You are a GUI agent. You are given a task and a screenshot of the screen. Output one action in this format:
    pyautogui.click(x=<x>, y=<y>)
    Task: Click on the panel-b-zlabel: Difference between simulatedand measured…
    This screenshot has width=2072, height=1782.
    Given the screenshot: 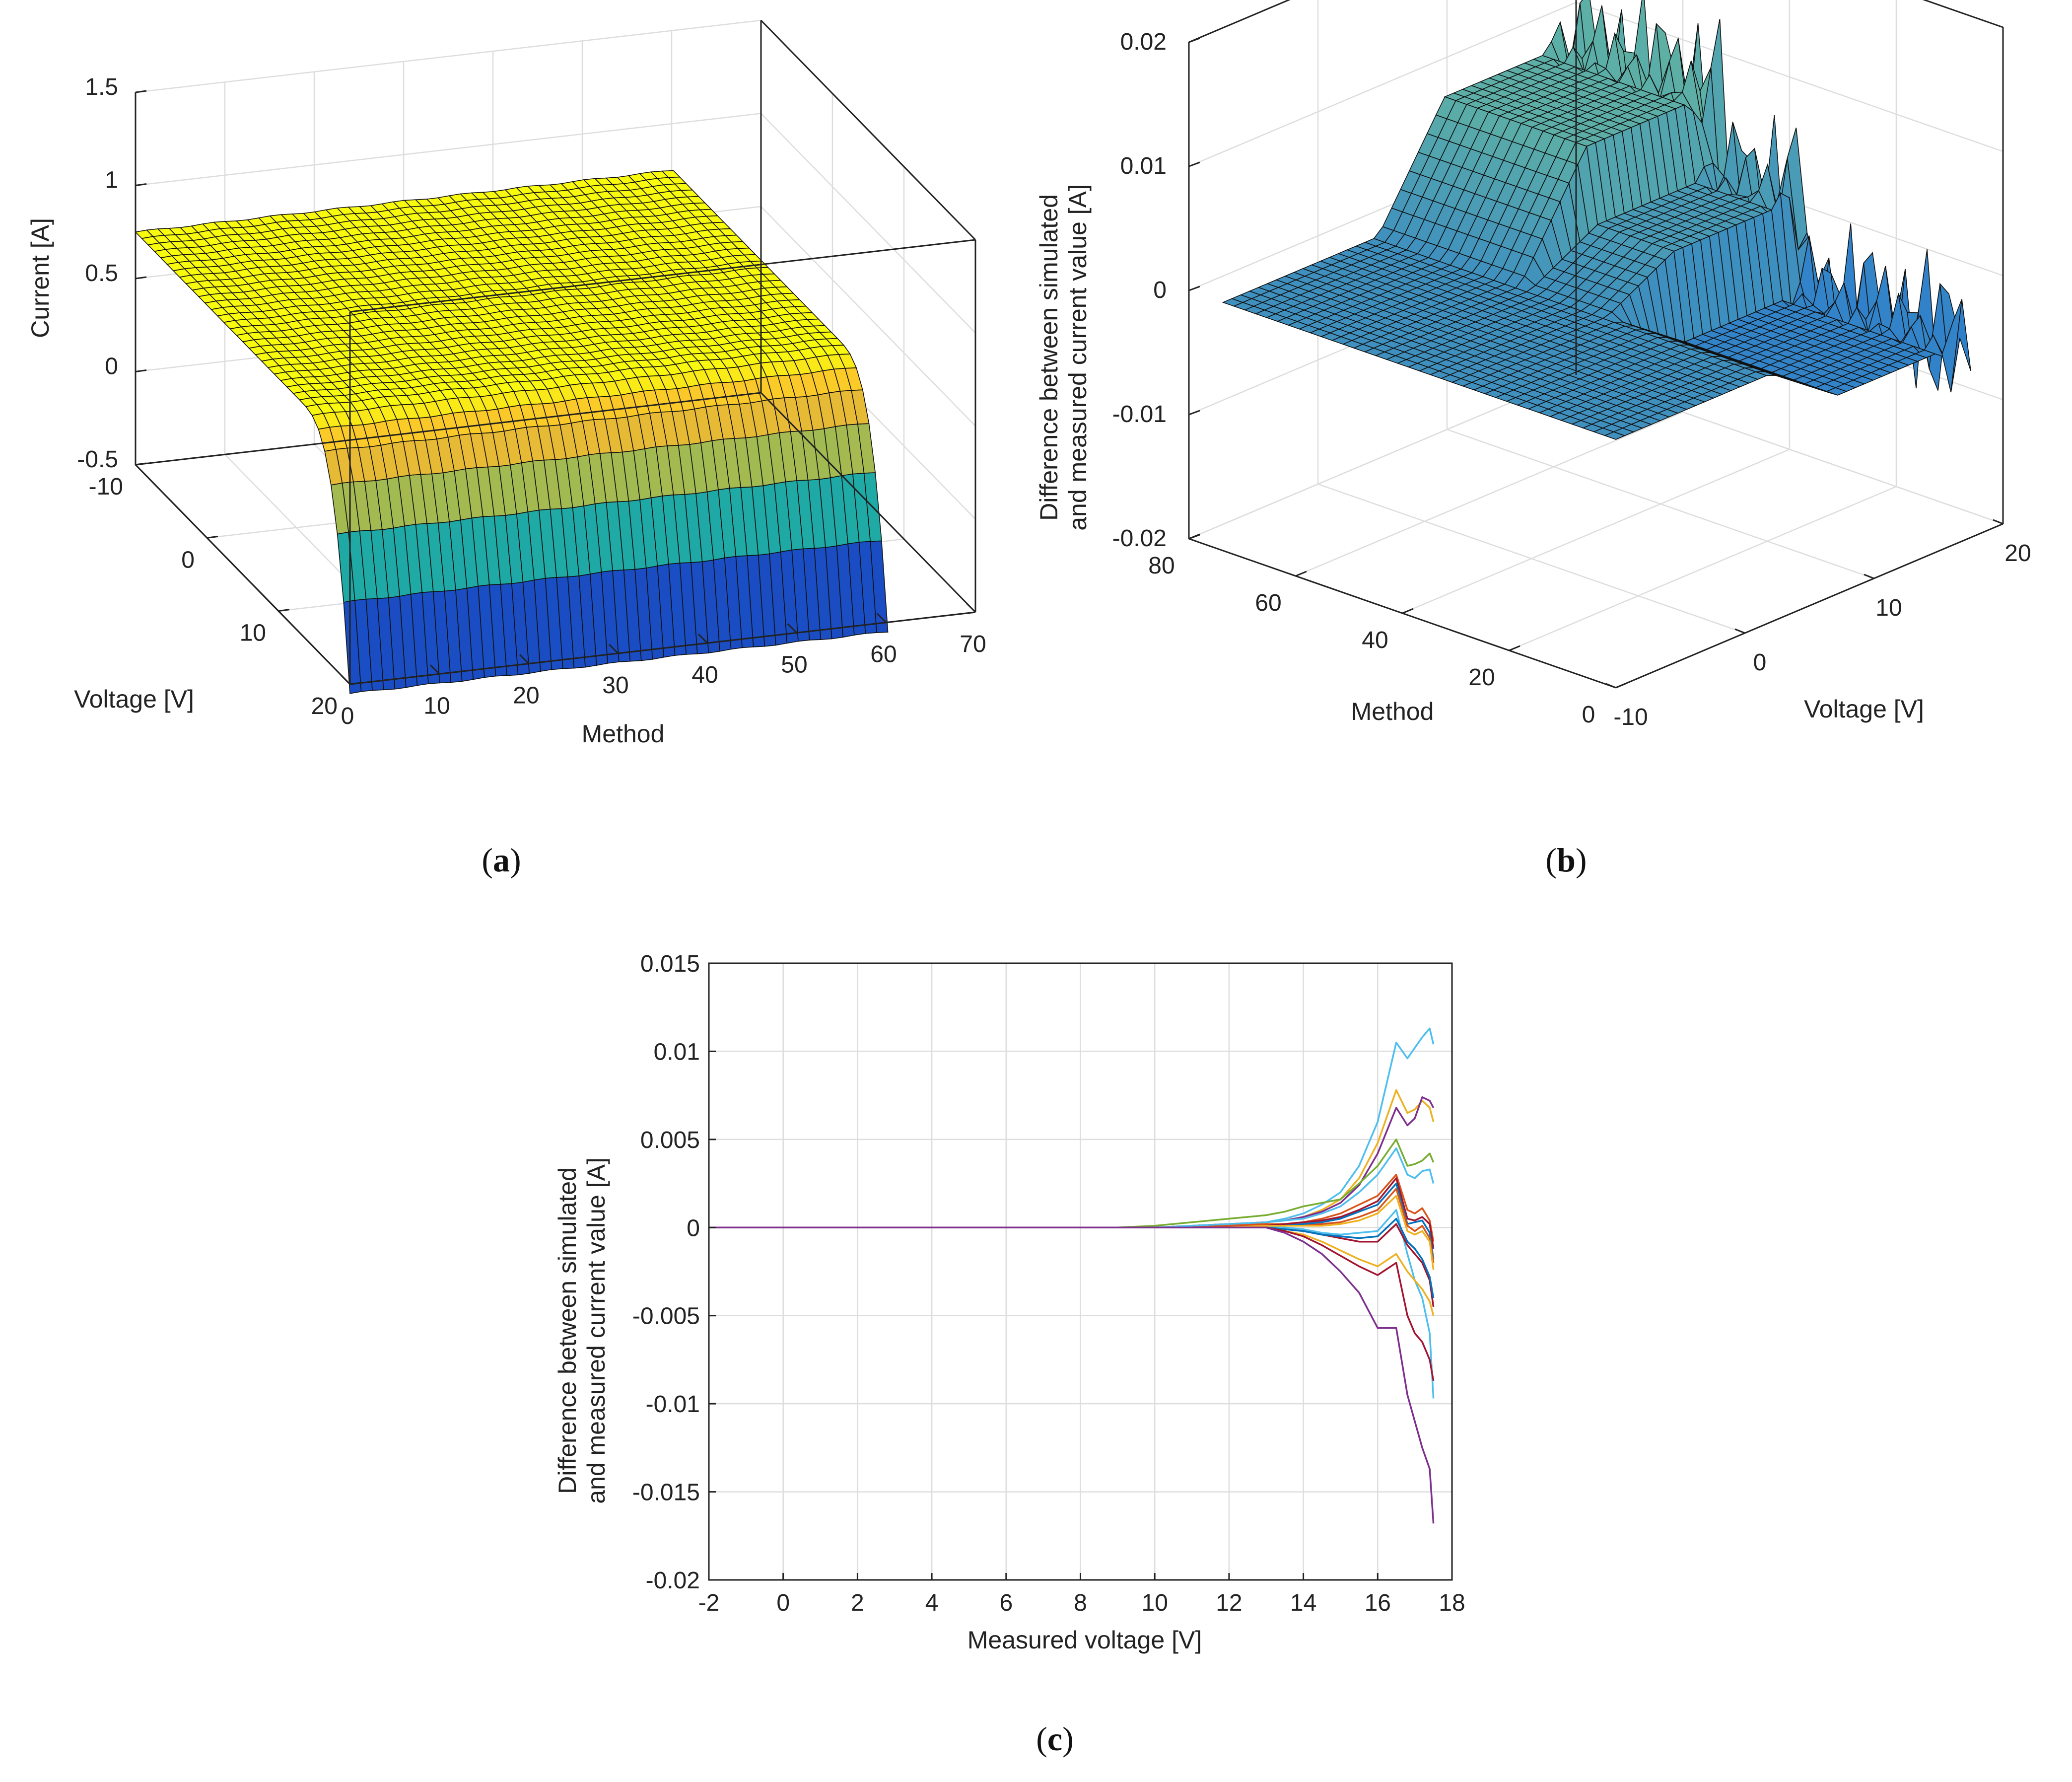 What is the action you would take?
    pyautogui.click(x=1063, y=357)
    